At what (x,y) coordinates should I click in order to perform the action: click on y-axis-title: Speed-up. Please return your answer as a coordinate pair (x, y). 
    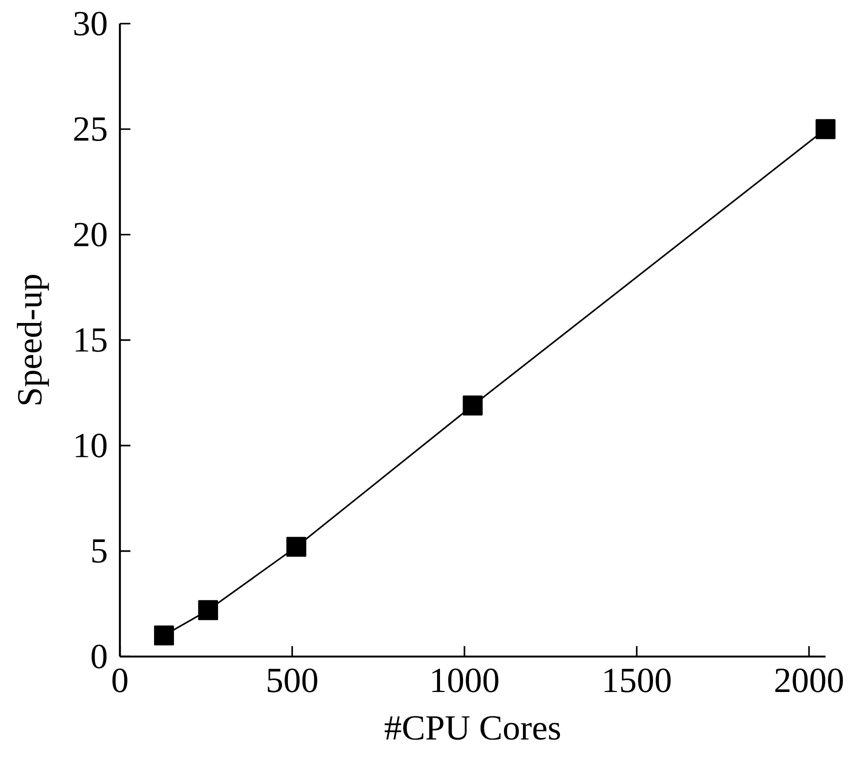
    Looking at the image, I should click on (32, 339).